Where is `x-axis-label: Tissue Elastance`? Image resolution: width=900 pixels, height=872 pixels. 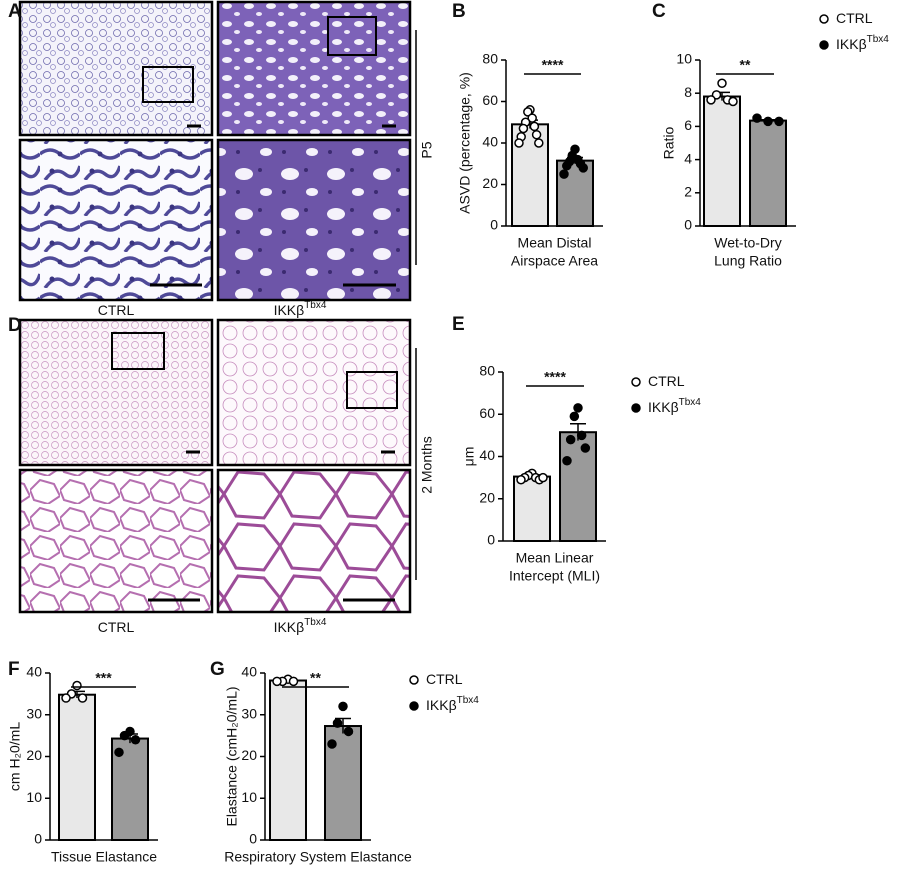 x-axis-label: Tissue Elastance is located at coordinates (104, 857).